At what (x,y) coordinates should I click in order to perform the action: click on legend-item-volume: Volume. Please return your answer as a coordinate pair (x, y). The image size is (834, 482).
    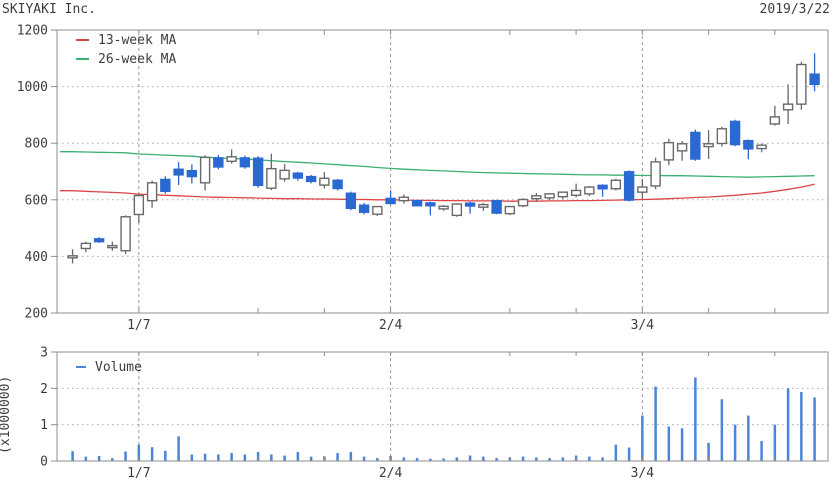
    Looking at the image, I should click on (109, 367).